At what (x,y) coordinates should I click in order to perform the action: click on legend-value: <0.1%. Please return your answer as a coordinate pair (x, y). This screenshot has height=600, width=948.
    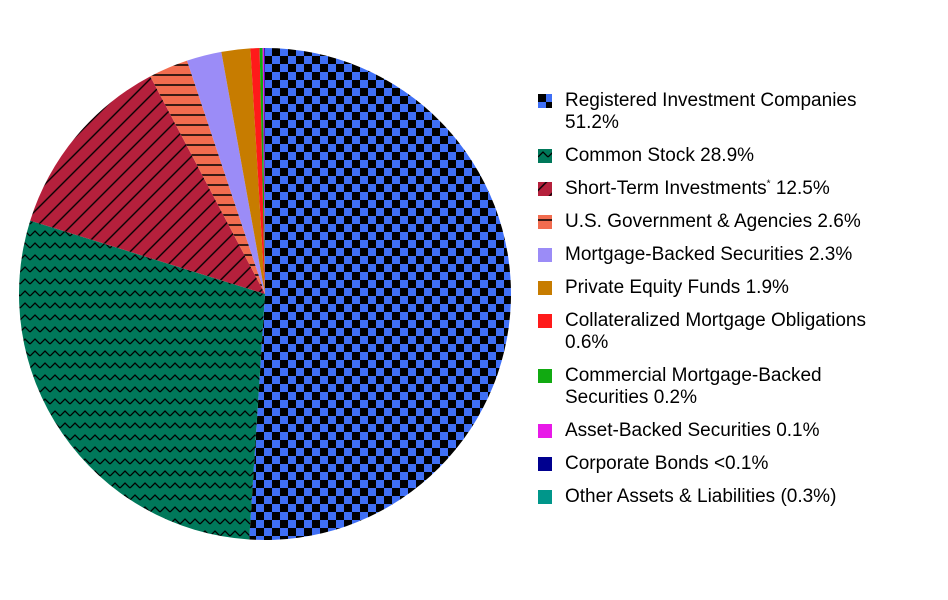
    Looking at the image, I should click on (741, 463).